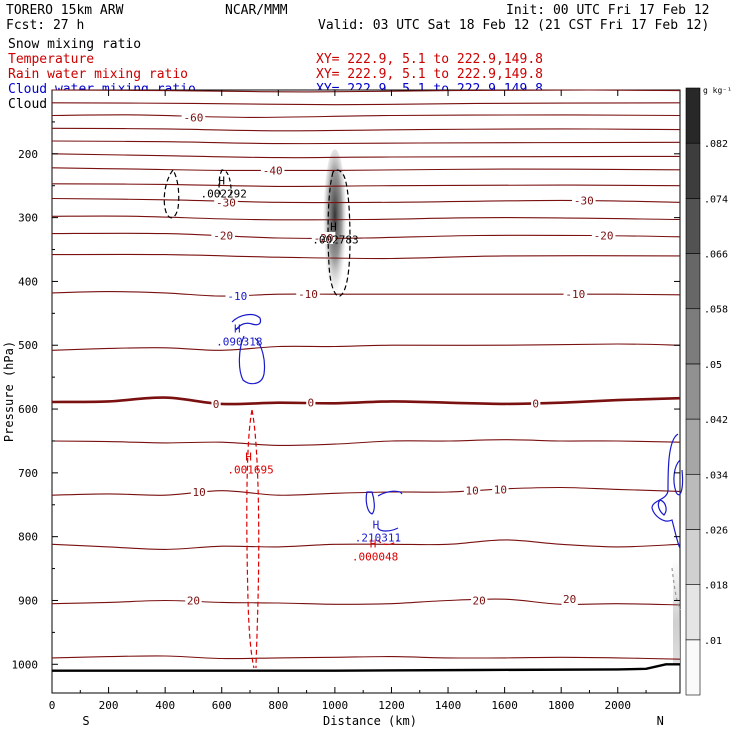 This screenshot has height=740, width=740. I want to click on colorbar-tick-label: .026, so click(716, 530).